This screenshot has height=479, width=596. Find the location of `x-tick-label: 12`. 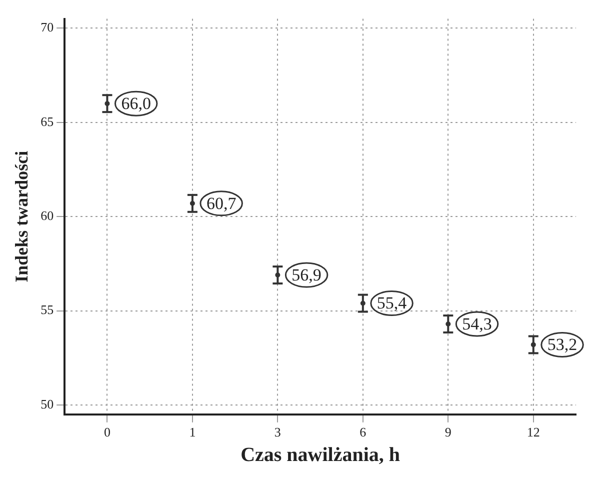

x-tick-label: 12 is located at coordinates (533, 432).